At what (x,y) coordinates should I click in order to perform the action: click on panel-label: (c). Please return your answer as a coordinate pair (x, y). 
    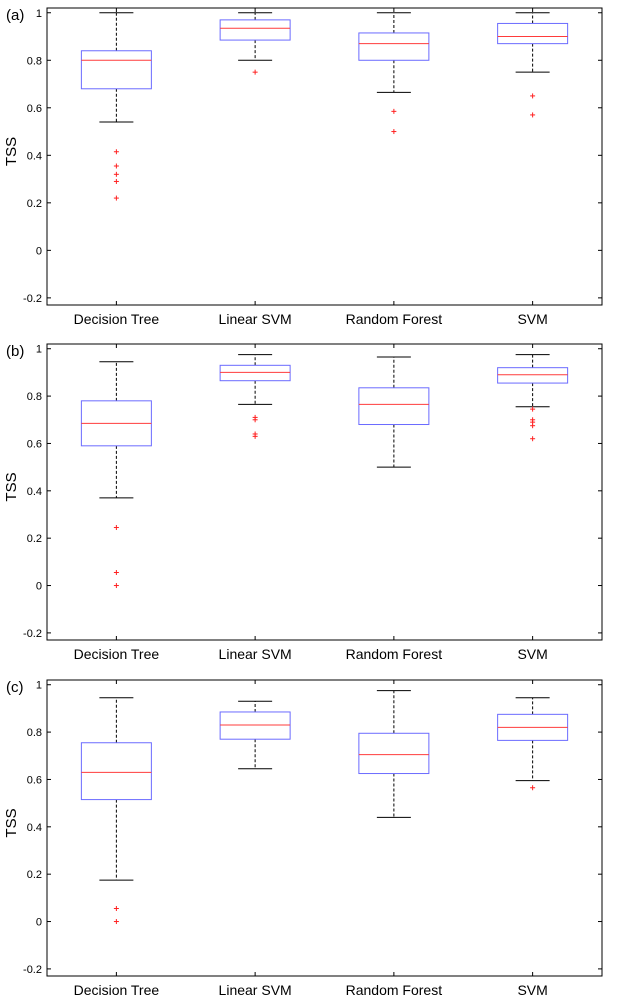
    Looking at the image, I should click on (15, 687).